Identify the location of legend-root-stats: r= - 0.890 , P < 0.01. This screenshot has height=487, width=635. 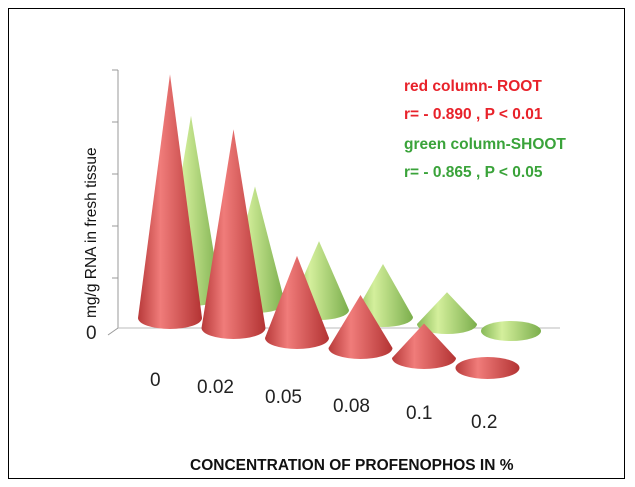
(473, 114).